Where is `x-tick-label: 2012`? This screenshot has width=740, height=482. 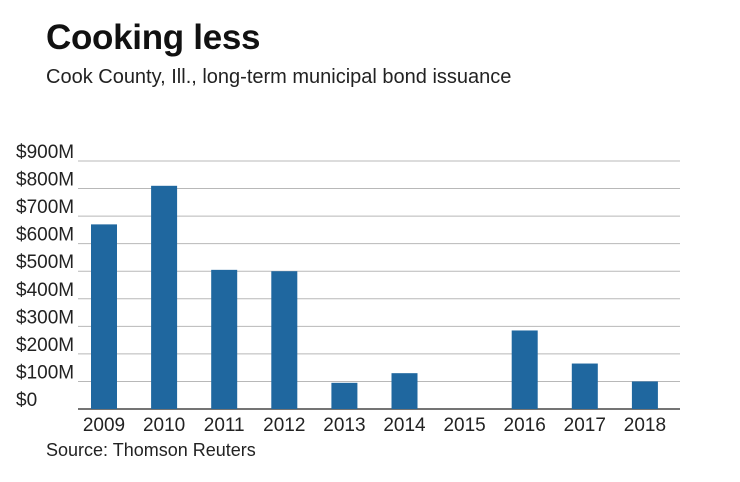 x-tick-label: 2012 is located at coordinates (284, 425).